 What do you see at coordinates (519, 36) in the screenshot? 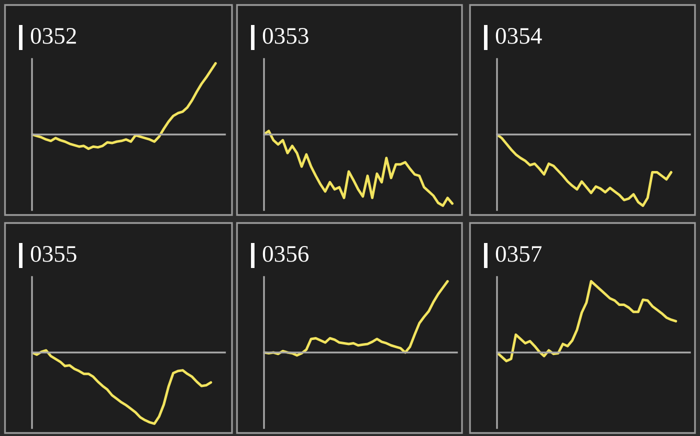
I see `chart-title: 0354` at bounding box center [519, 36].